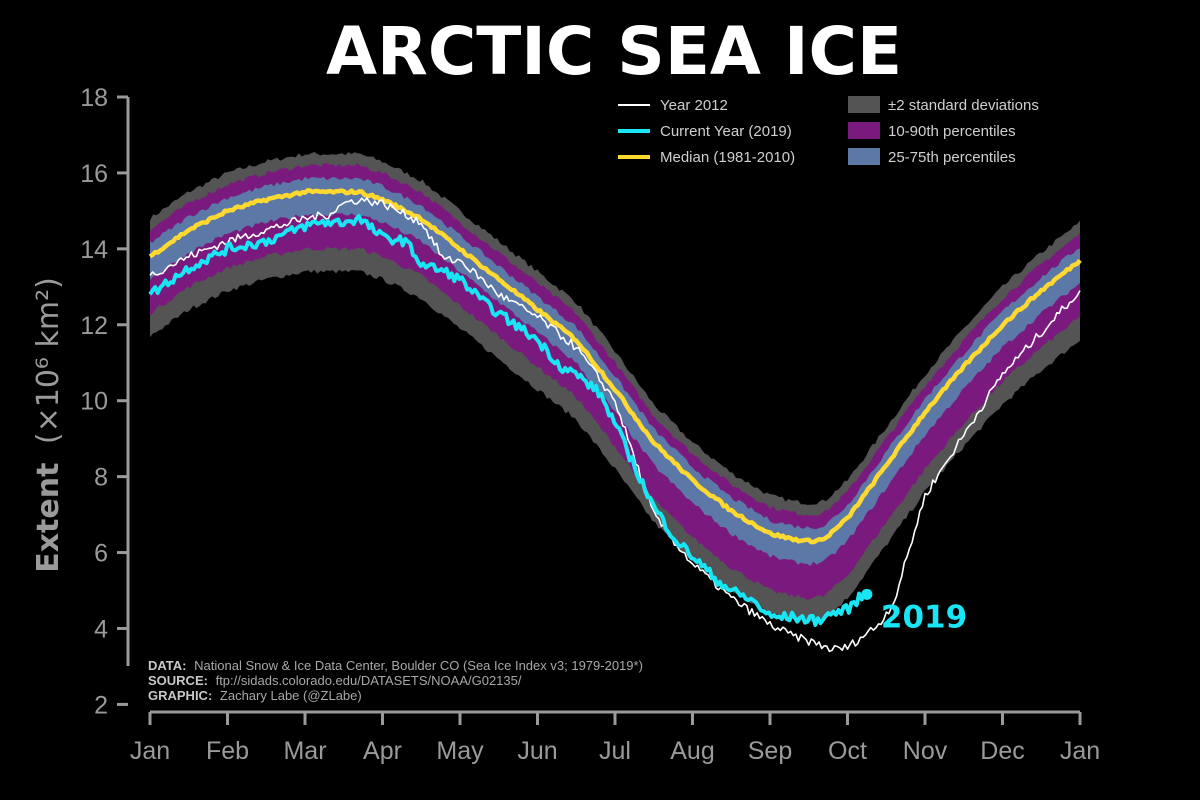 The image size is (1200, 800). I want to click on current-year-end-label: 2019, so click(924, 617).